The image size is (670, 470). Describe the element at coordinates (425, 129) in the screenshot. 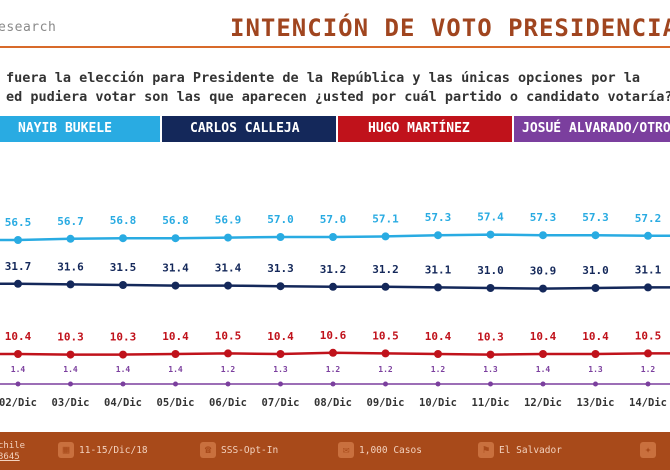

I see `legend-item-martinez: HUGO MARTÍNEZ` at that location.